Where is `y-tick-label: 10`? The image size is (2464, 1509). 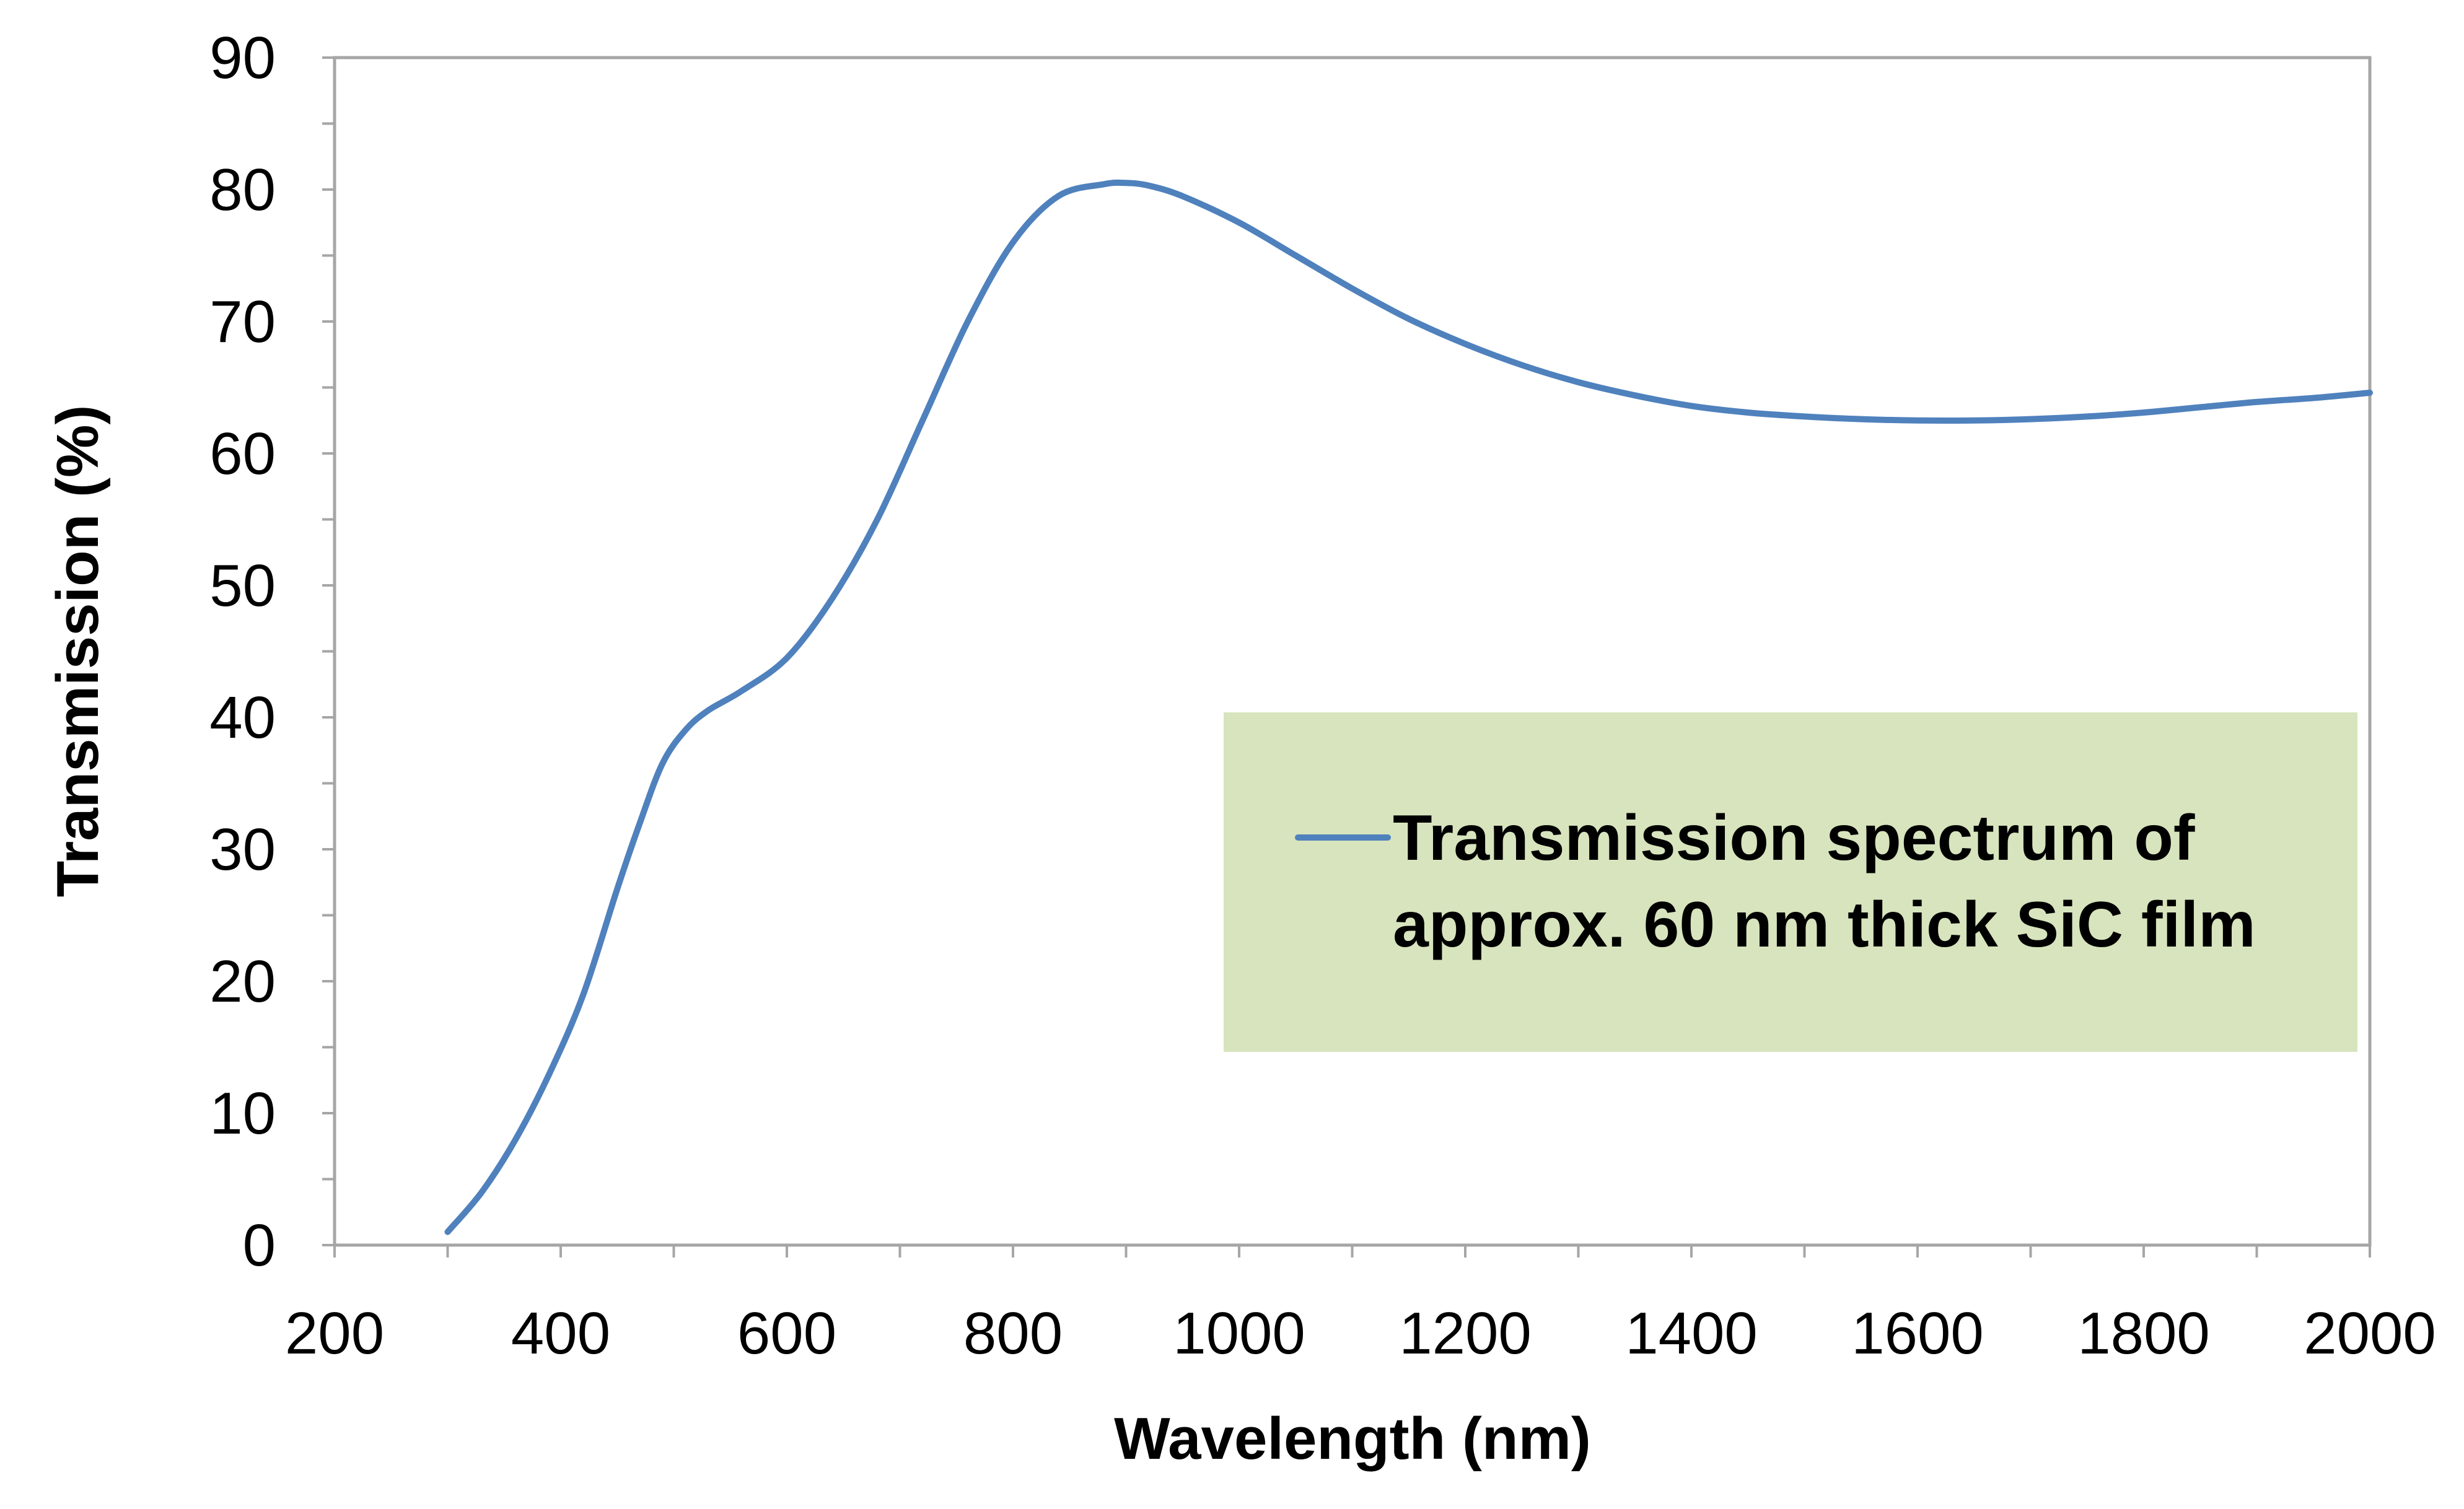
y-tick-label: 10 is located at coordinates (243, 1113).